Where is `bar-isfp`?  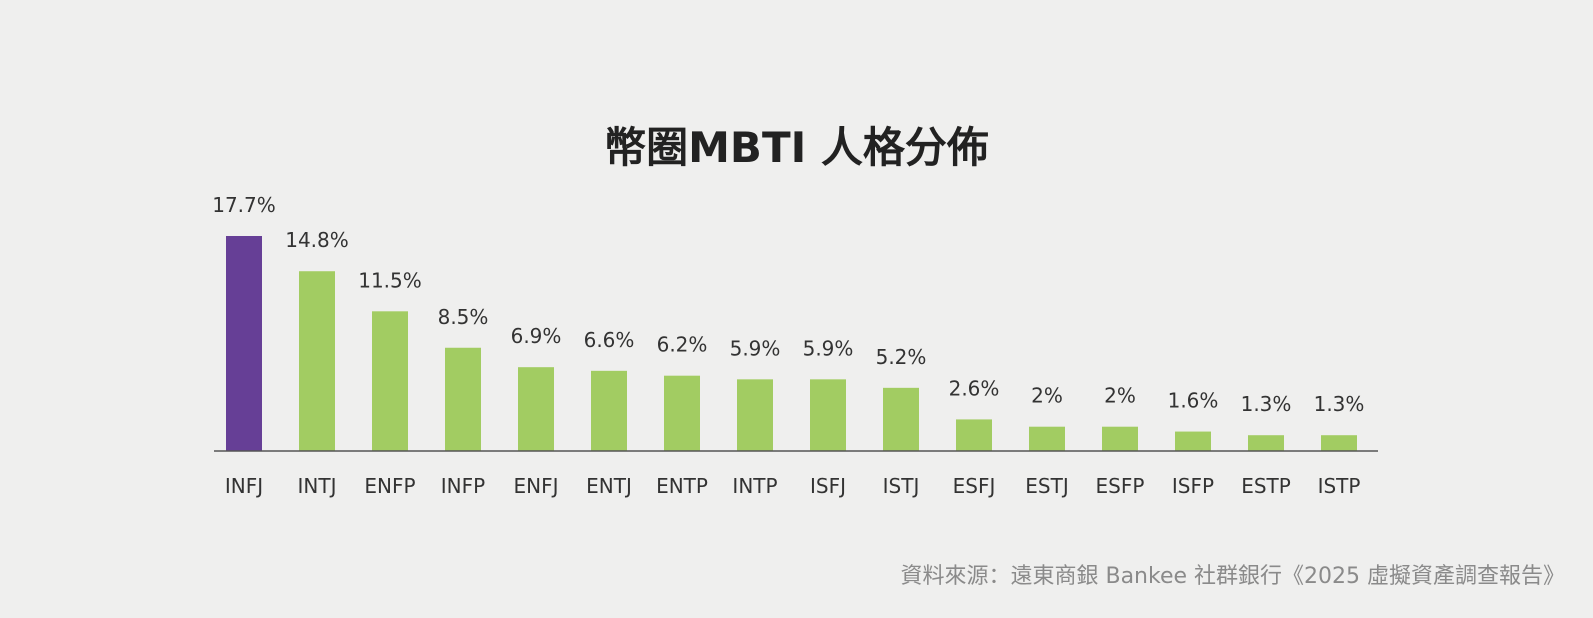 bar-isfp is located at coordinates (1193, 441).